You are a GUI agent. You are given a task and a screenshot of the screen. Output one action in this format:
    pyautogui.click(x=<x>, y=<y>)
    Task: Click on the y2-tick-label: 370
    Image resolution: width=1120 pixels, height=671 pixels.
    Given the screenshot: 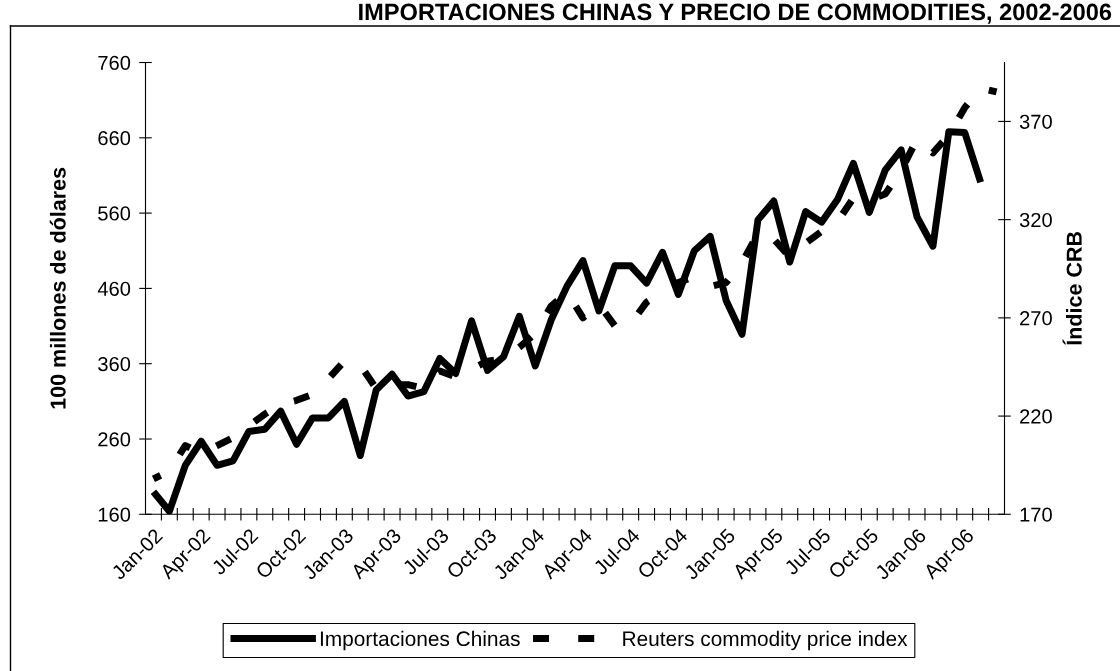 What is the action you would take?
    pyautogui.click(x=1035, y=121)
    